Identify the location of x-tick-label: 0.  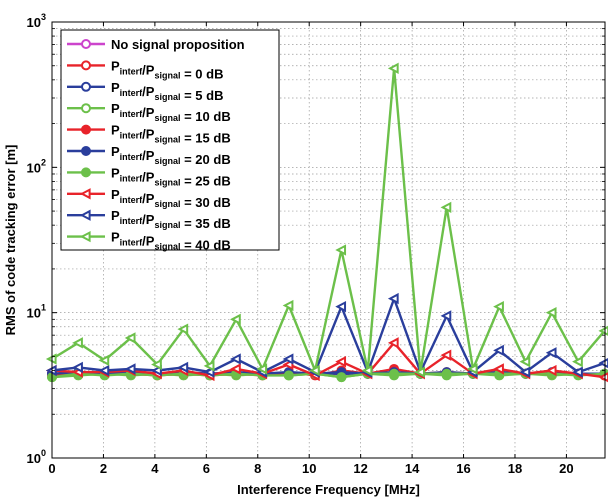
(51, 468).